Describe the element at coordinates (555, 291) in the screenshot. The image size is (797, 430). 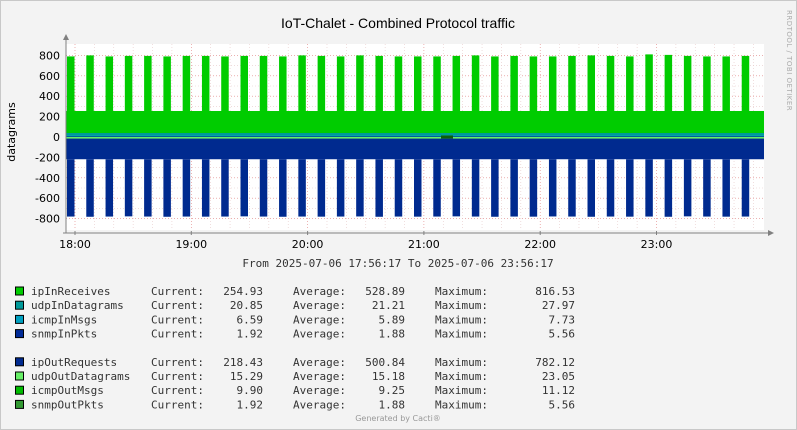
I see `legend-maximum-value: 816.53` at that location.